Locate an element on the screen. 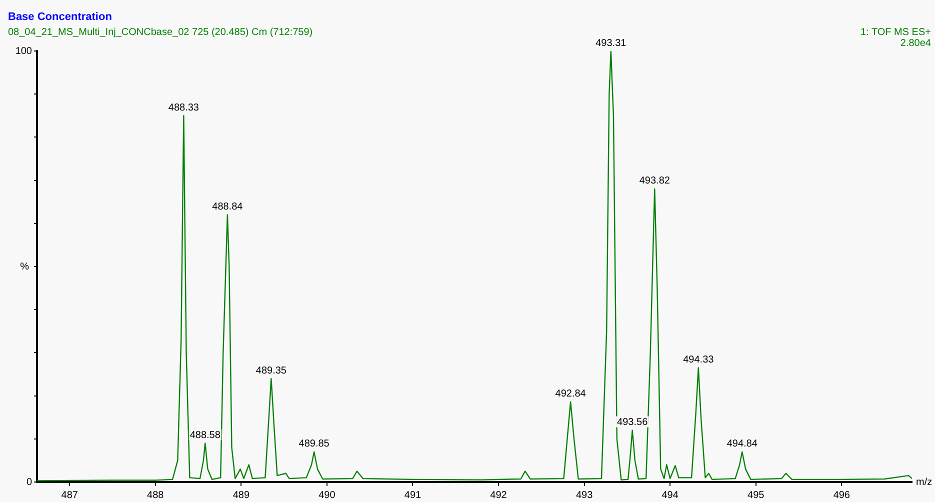 The width and height of the screenshot is (935, 502). annotation: 493.31 is located at coordinates (611, 43).